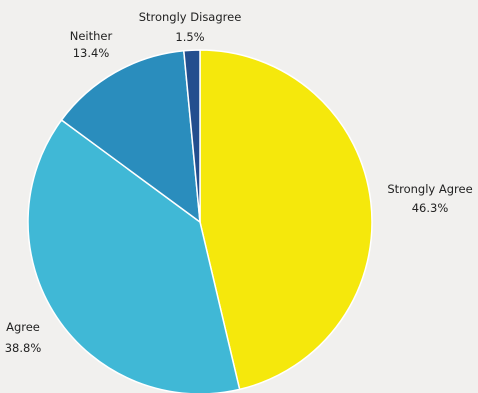 The width and height of the screenshot is (478, 393). I want to click on slice-label-strongly-agree: Strongly Agree, so click(429, 189).